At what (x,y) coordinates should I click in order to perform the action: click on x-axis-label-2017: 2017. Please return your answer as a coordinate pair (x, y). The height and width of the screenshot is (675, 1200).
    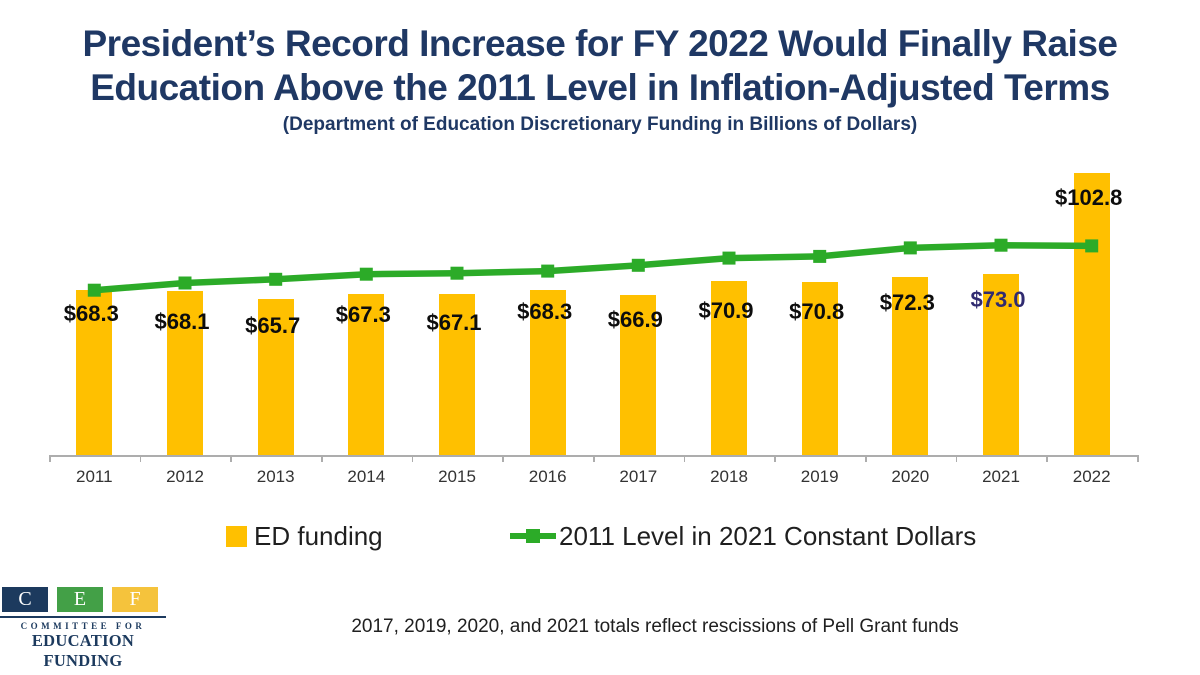
    Looking at the image, I should click on (638, 476).